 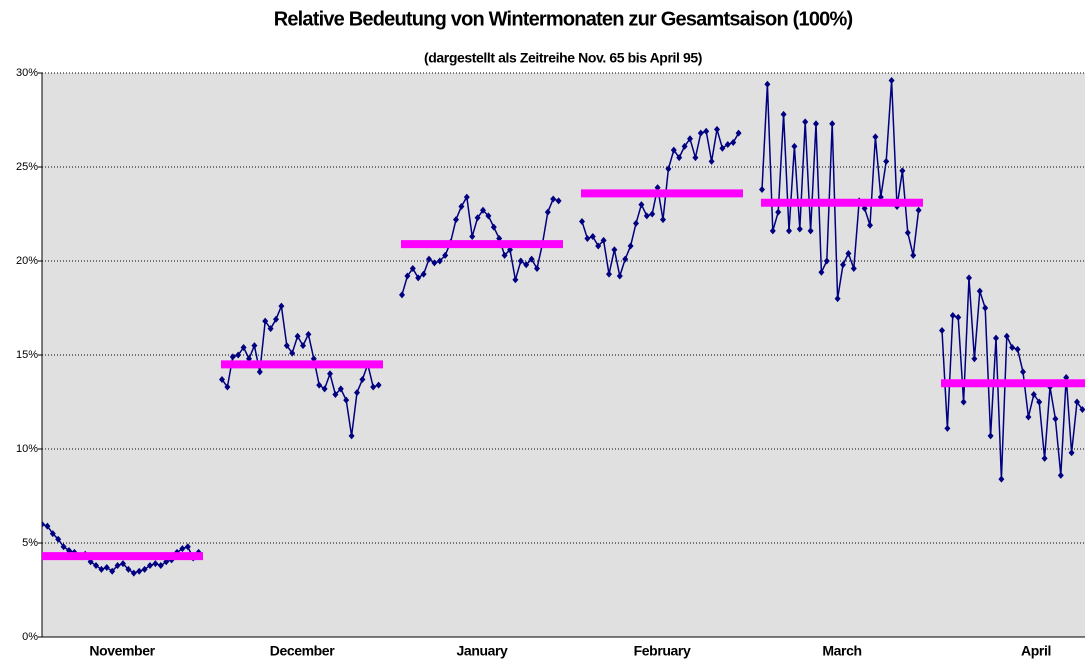 What do you see at coordinates (27, 449) in the screenshot?
I see `y-tick-label: 10%` at bounding box center [27, 449].